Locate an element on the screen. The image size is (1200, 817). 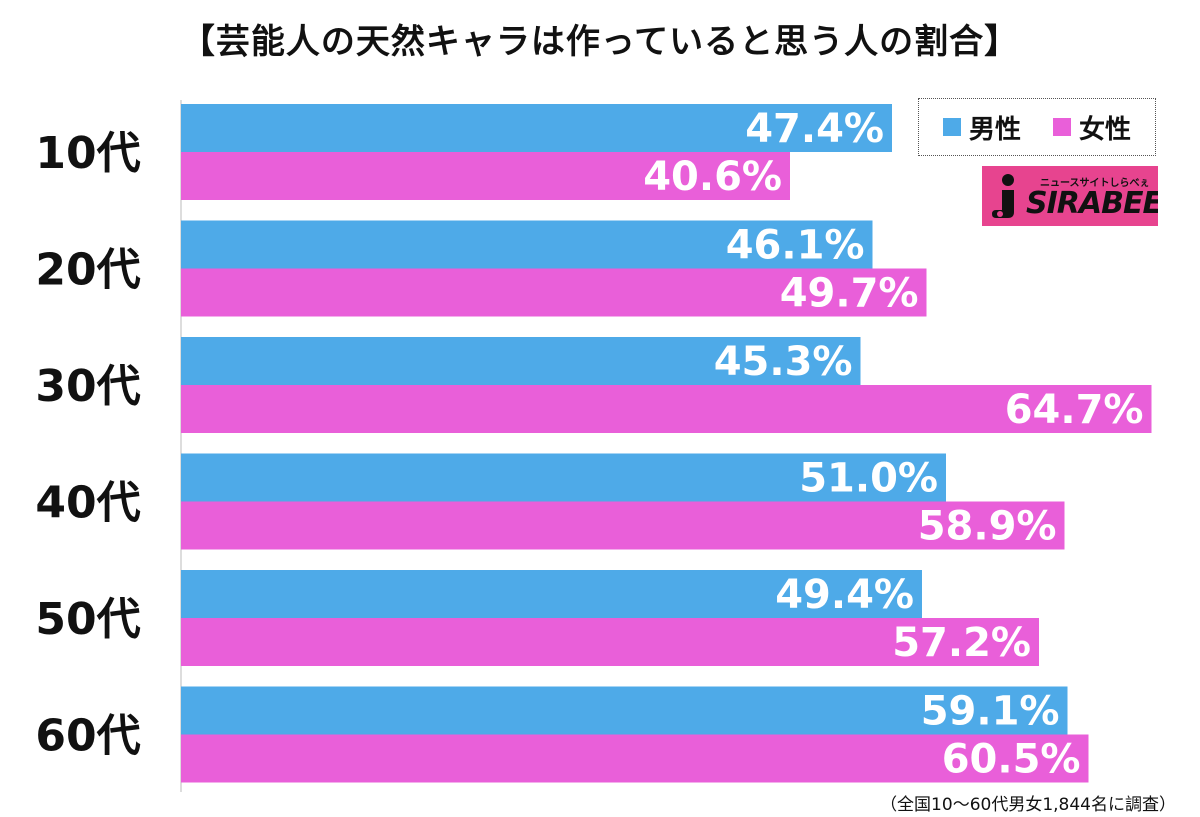
value-label-female-1: 40.6% is located at coordinates (712, 177).